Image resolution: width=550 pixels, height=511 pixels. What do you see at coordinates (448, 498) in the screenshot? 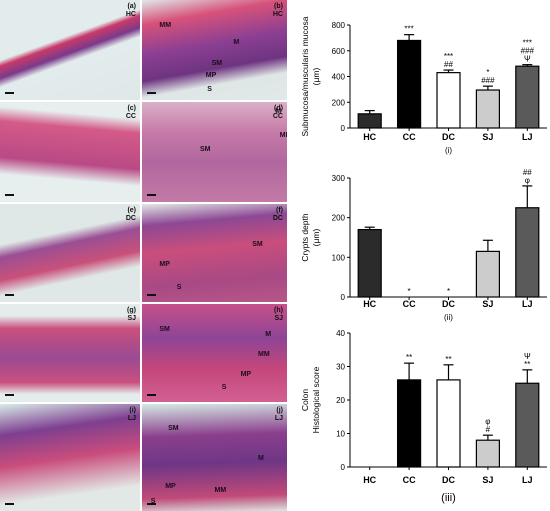
I see `chart-panel-label: (iii)` at bounding box center [448, 498].